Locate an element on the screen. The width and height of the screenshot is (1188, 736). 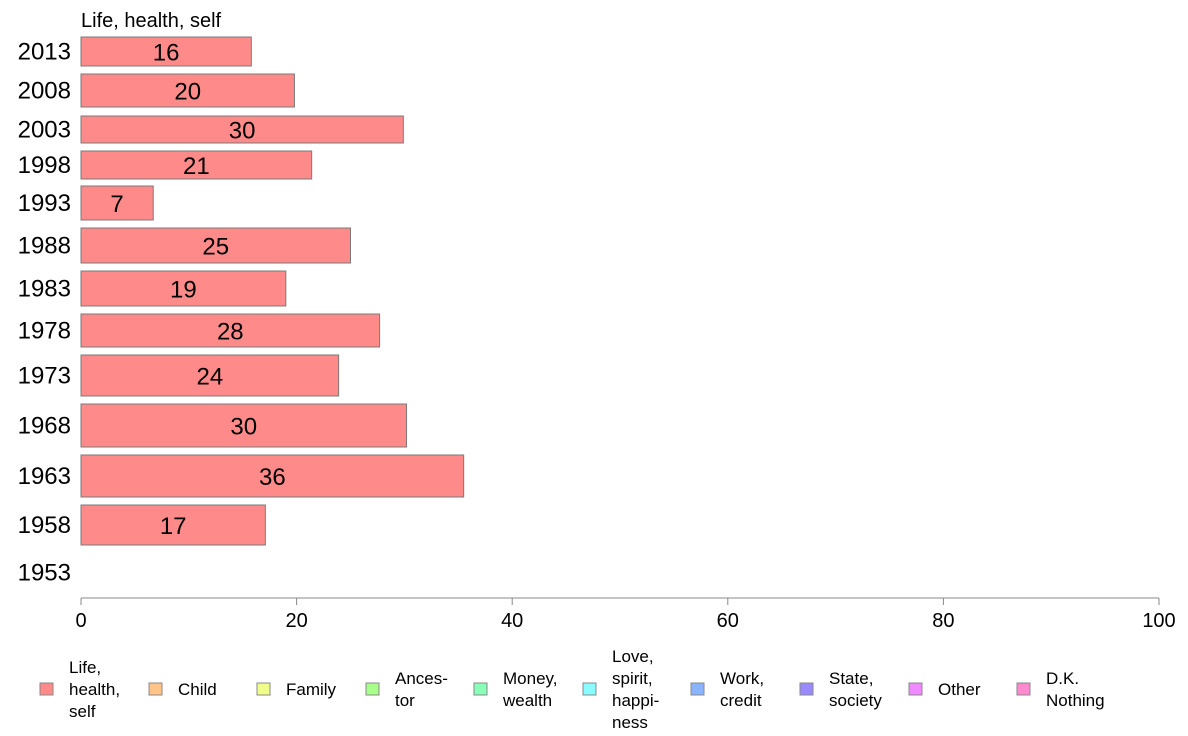
data-label: 25 is located at coordinates (215, 247).